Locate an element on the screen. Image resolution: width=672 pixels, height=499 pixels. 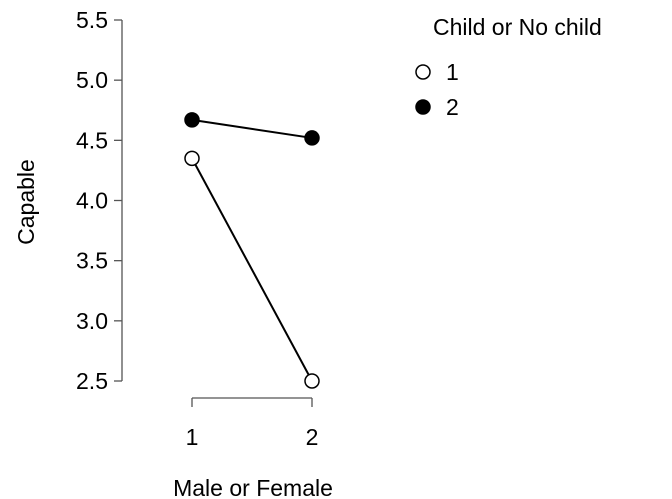
legend-label-2: 2 is located at coordinates (452, 107).